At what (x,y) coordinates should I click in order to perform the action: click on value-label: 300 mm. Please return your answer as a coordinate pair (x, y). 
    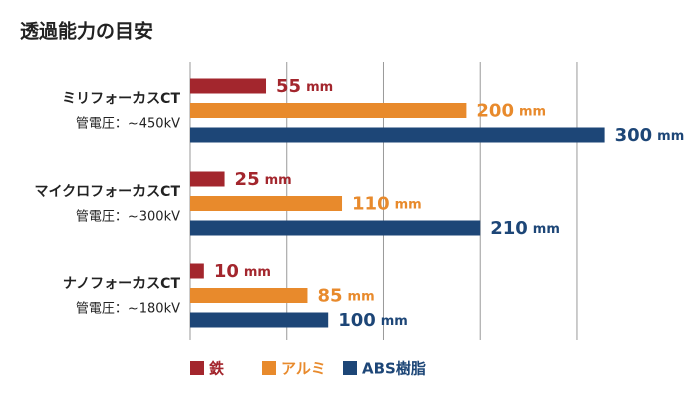
    Looking at the image, I should click on (650, 135).